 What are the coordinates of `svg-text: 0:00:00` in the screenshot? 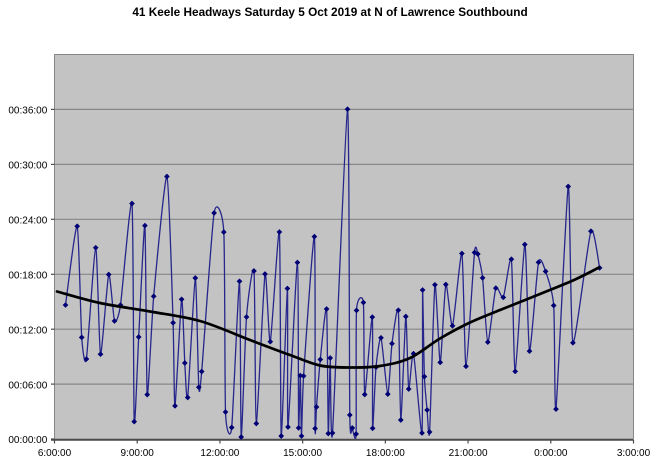 It's located at (551, 453).